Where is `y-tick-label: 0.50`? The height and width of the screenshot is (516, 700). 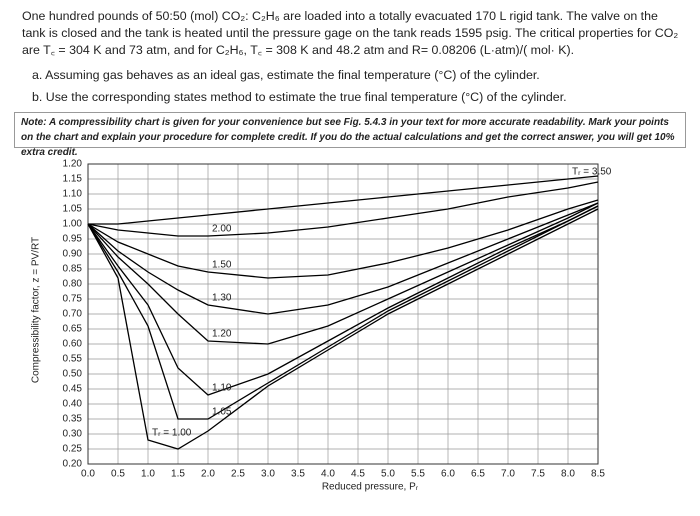
y-tick-label: 0.50 is located at coordinates (73, 374).